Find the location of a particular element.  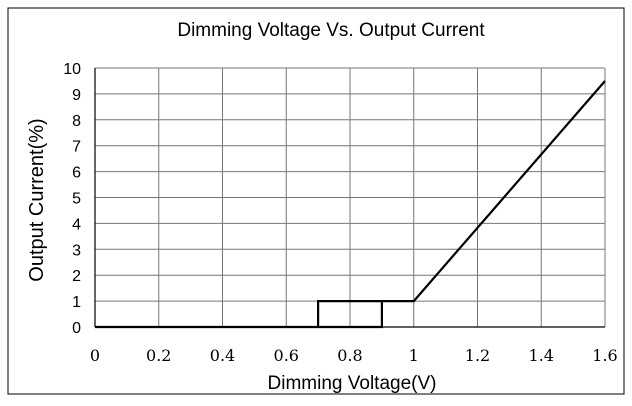

y-tick-label: 4 is located at coordinates (76, 224).